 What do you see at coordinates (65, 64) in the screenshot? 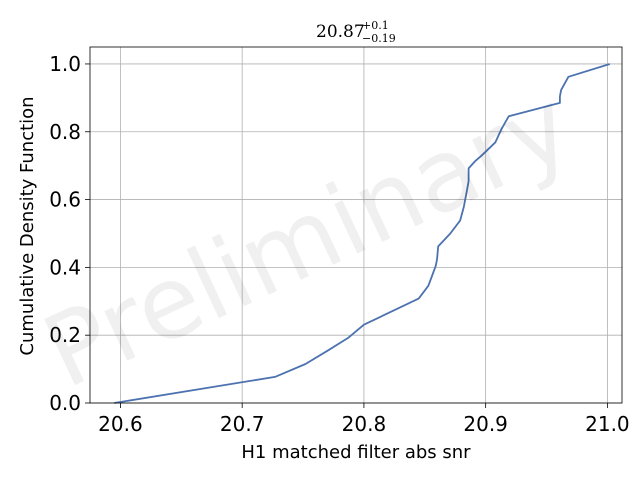
I see `y-tick-label: 1.0` at bounding box center [65, 64].